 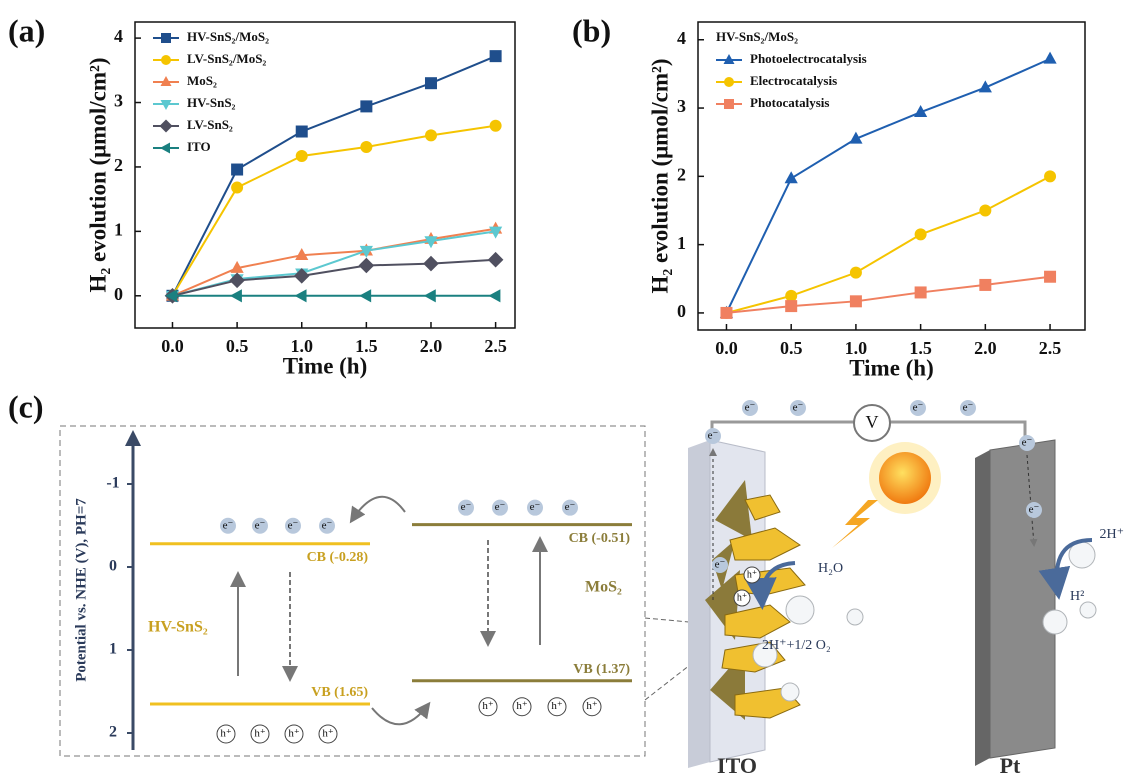 What do you see at coordinates (1010, 765) in the screenshot?
I see `electrode-label: Pt` at bounding box center [1010, 765].